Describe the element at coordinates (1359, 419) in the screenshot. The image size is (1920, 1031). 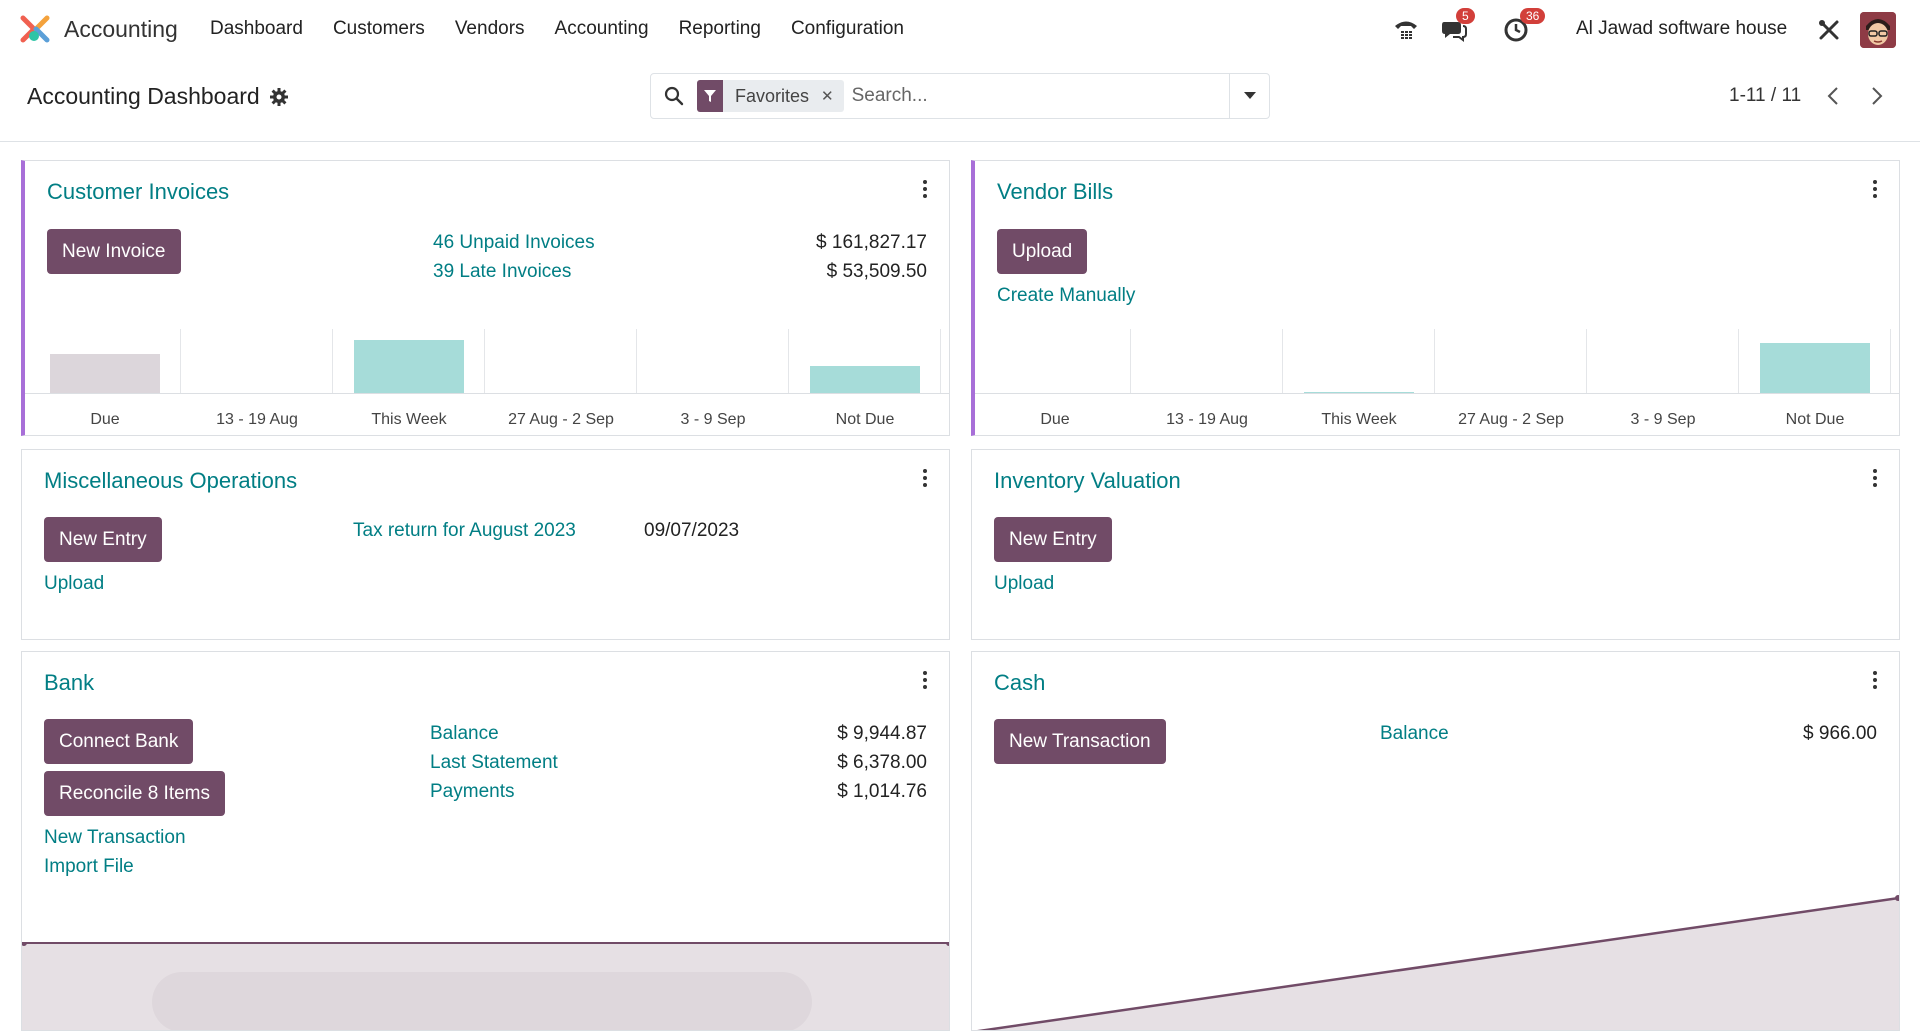
I see `chart-x-label: This Week` at that location.